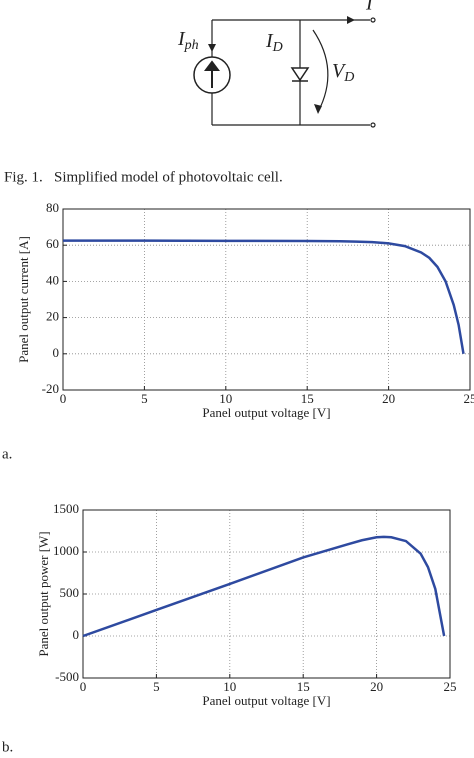 This screenshot has width=474, height=758. What do you see at coordinates (52, 243) in the screenshot?
I see `y-tick-label: 60` at bounding box center [52, 243].